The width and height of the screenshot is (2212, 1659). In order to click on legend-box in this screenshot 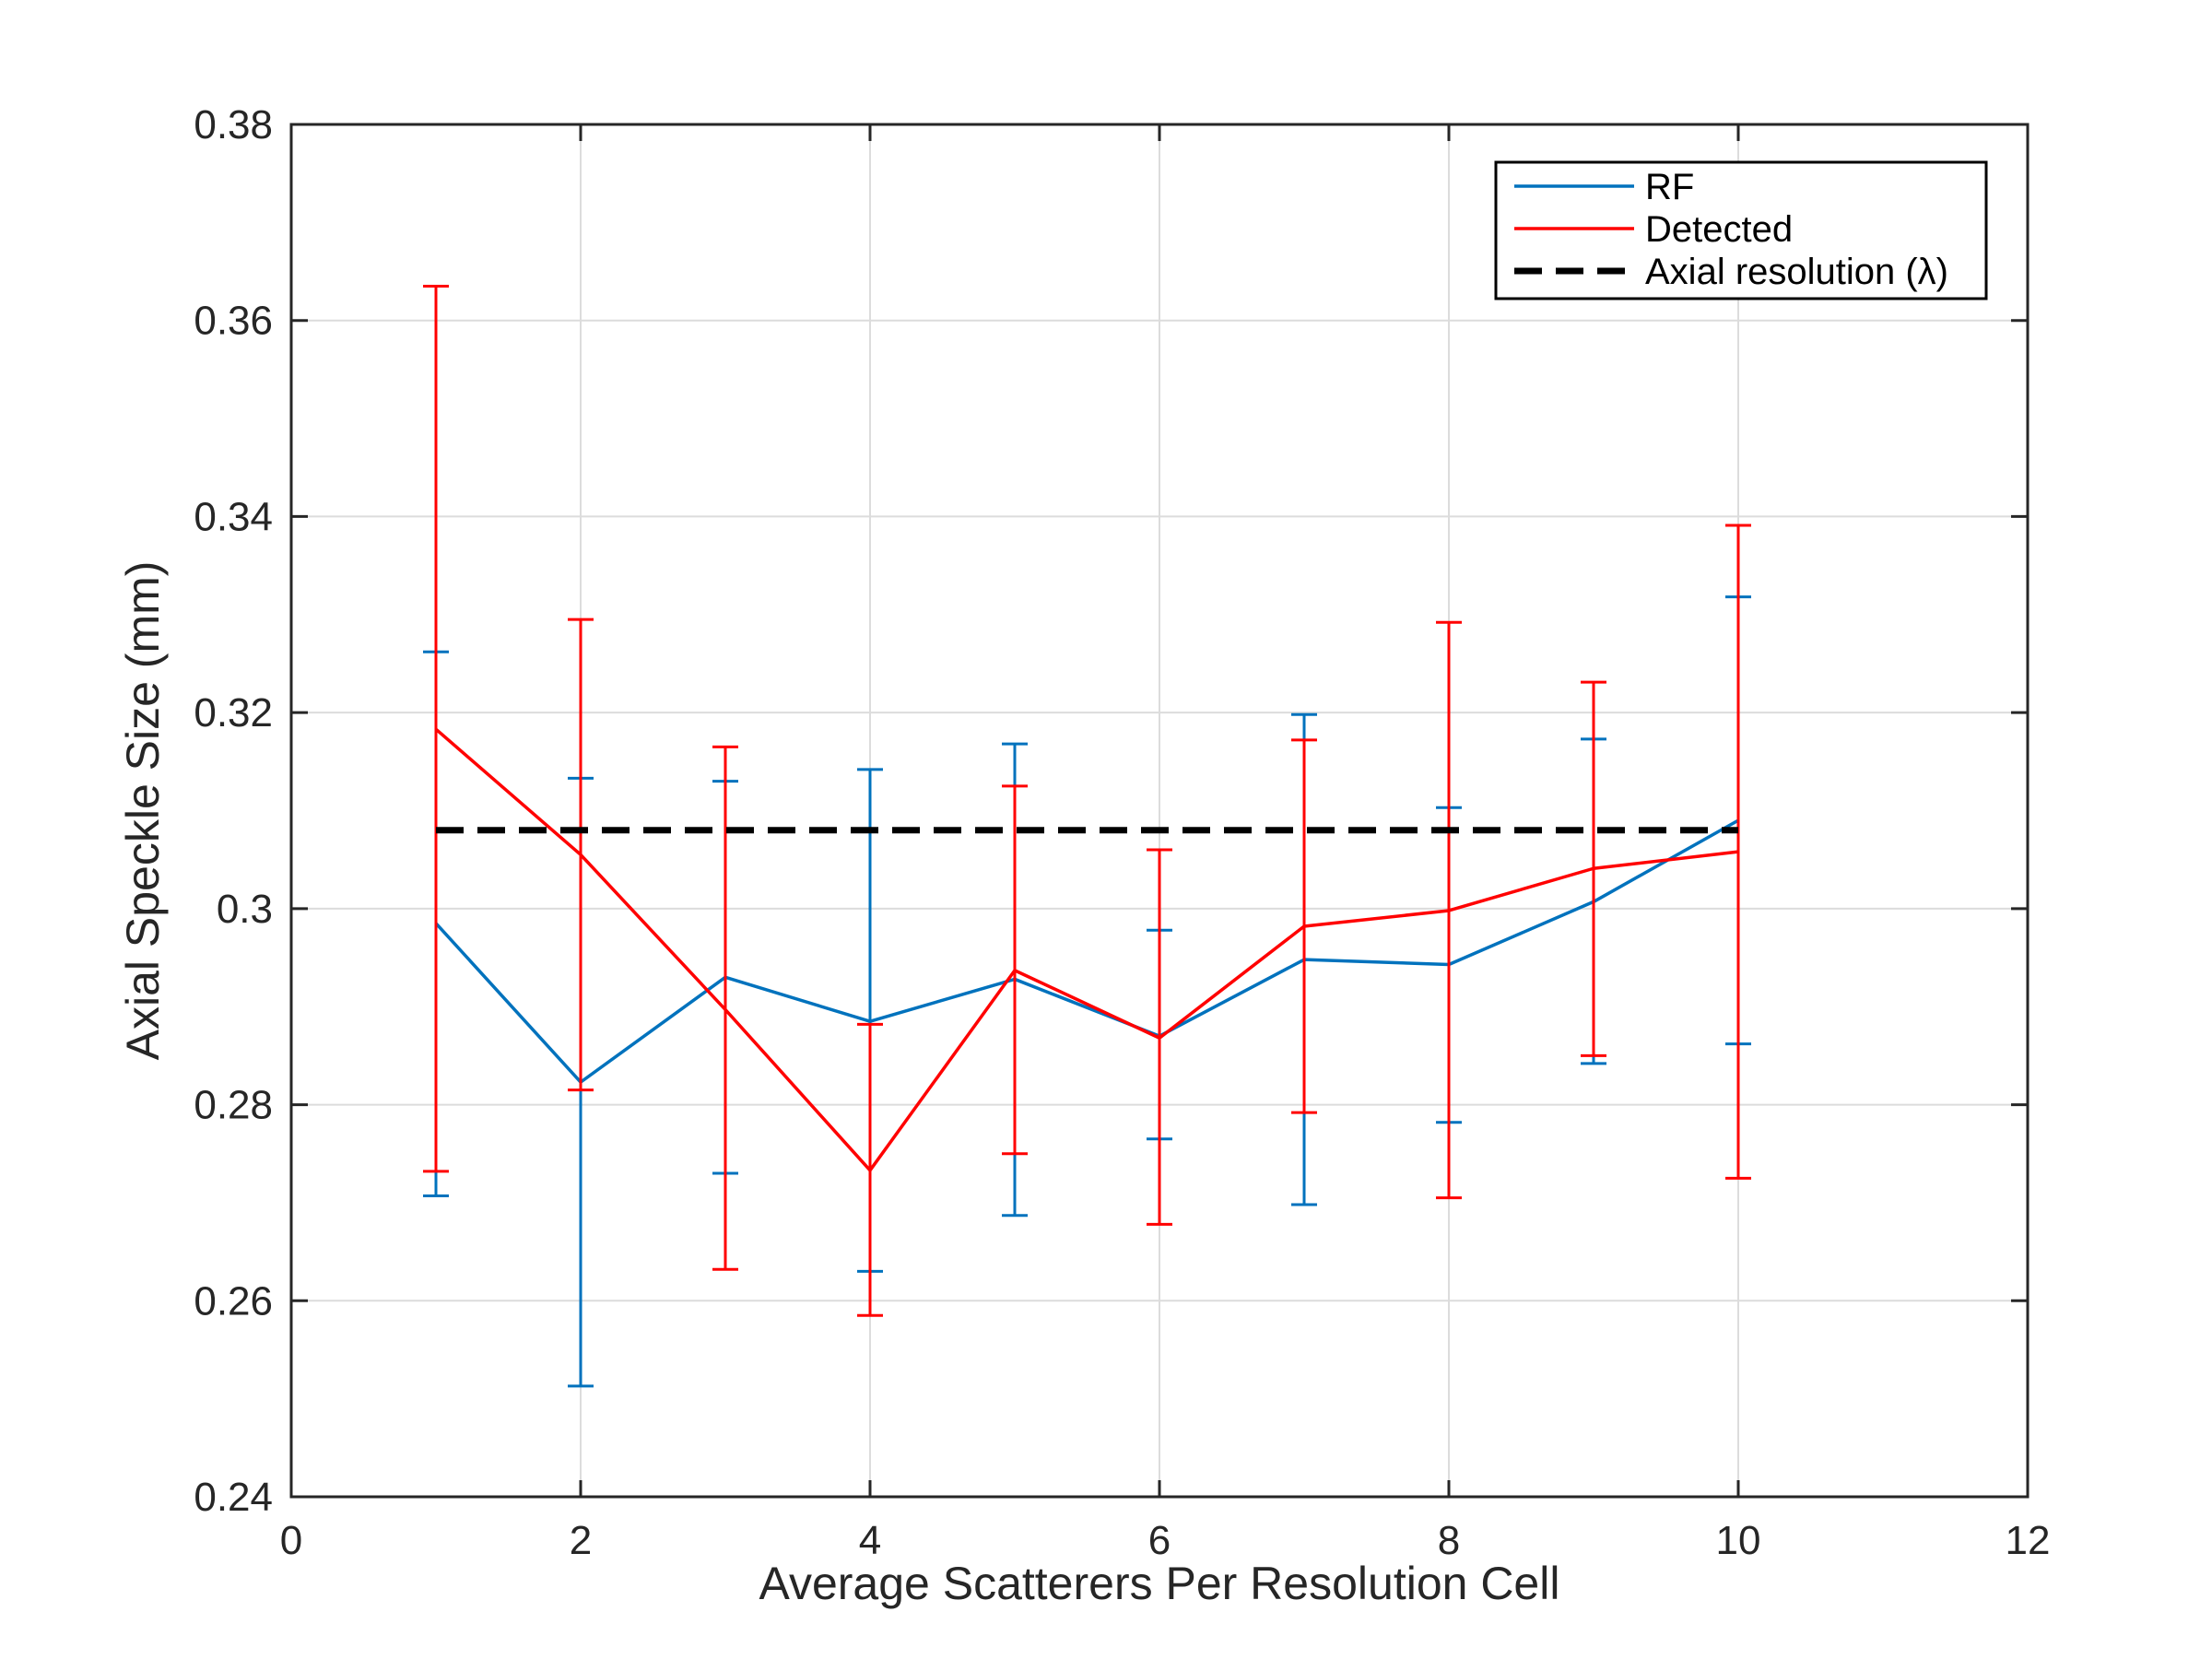, I will do `click(1741, 230)`.